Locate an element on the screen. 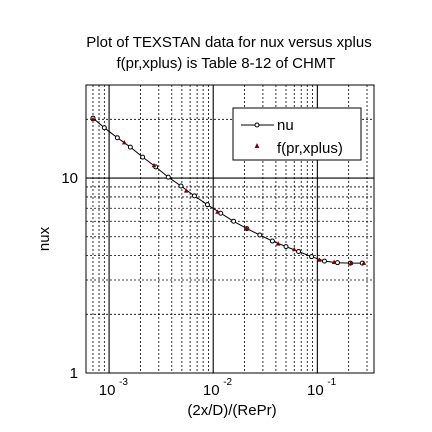 Image resolution: width=432 pixels, height=432 pixels. x-tick-exponent: -3 is located at coordinates (123, 382).